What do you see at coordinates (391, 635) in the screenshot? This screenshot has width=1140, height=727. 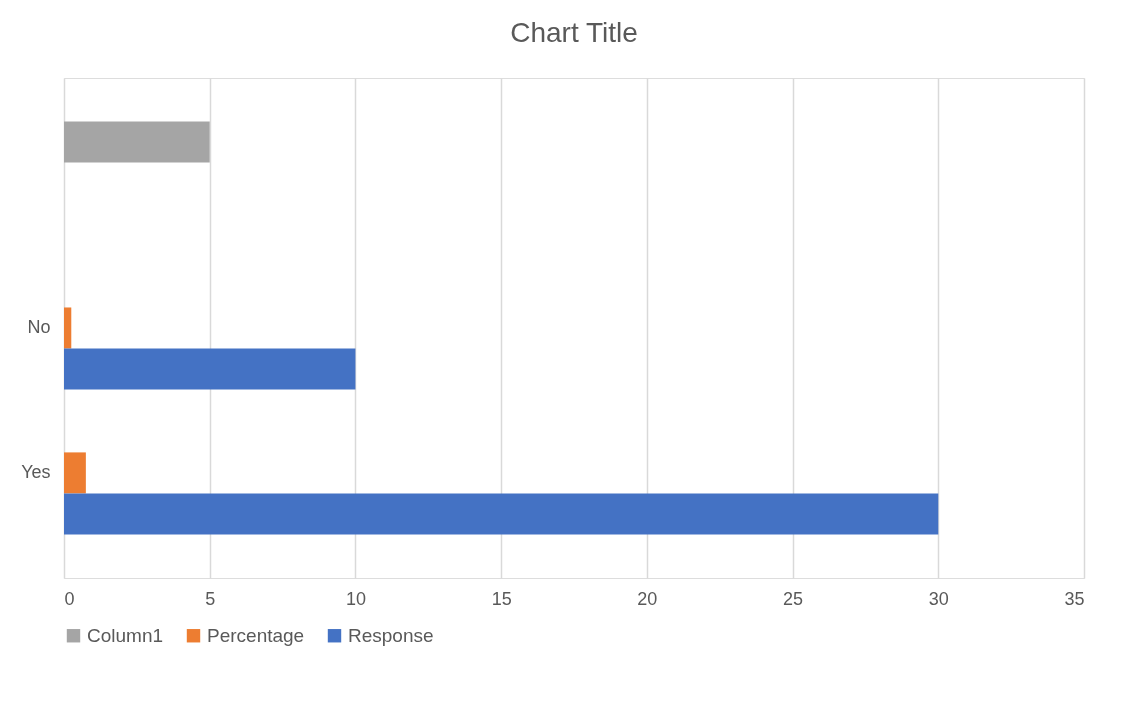 I see `legend-label: Response` at bounding box center [391, 635].